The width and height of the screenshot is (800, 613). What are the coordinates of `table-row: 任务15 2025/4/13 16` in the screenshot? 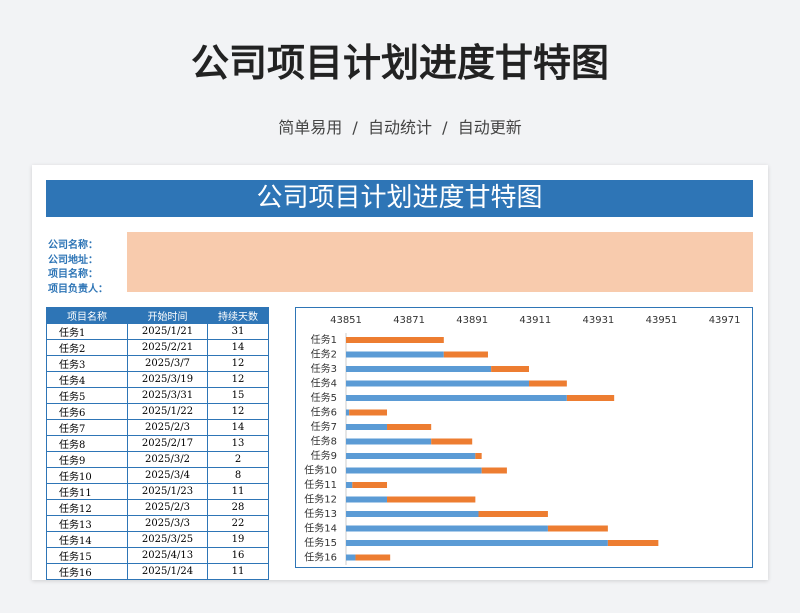 It's located at (157, 555).